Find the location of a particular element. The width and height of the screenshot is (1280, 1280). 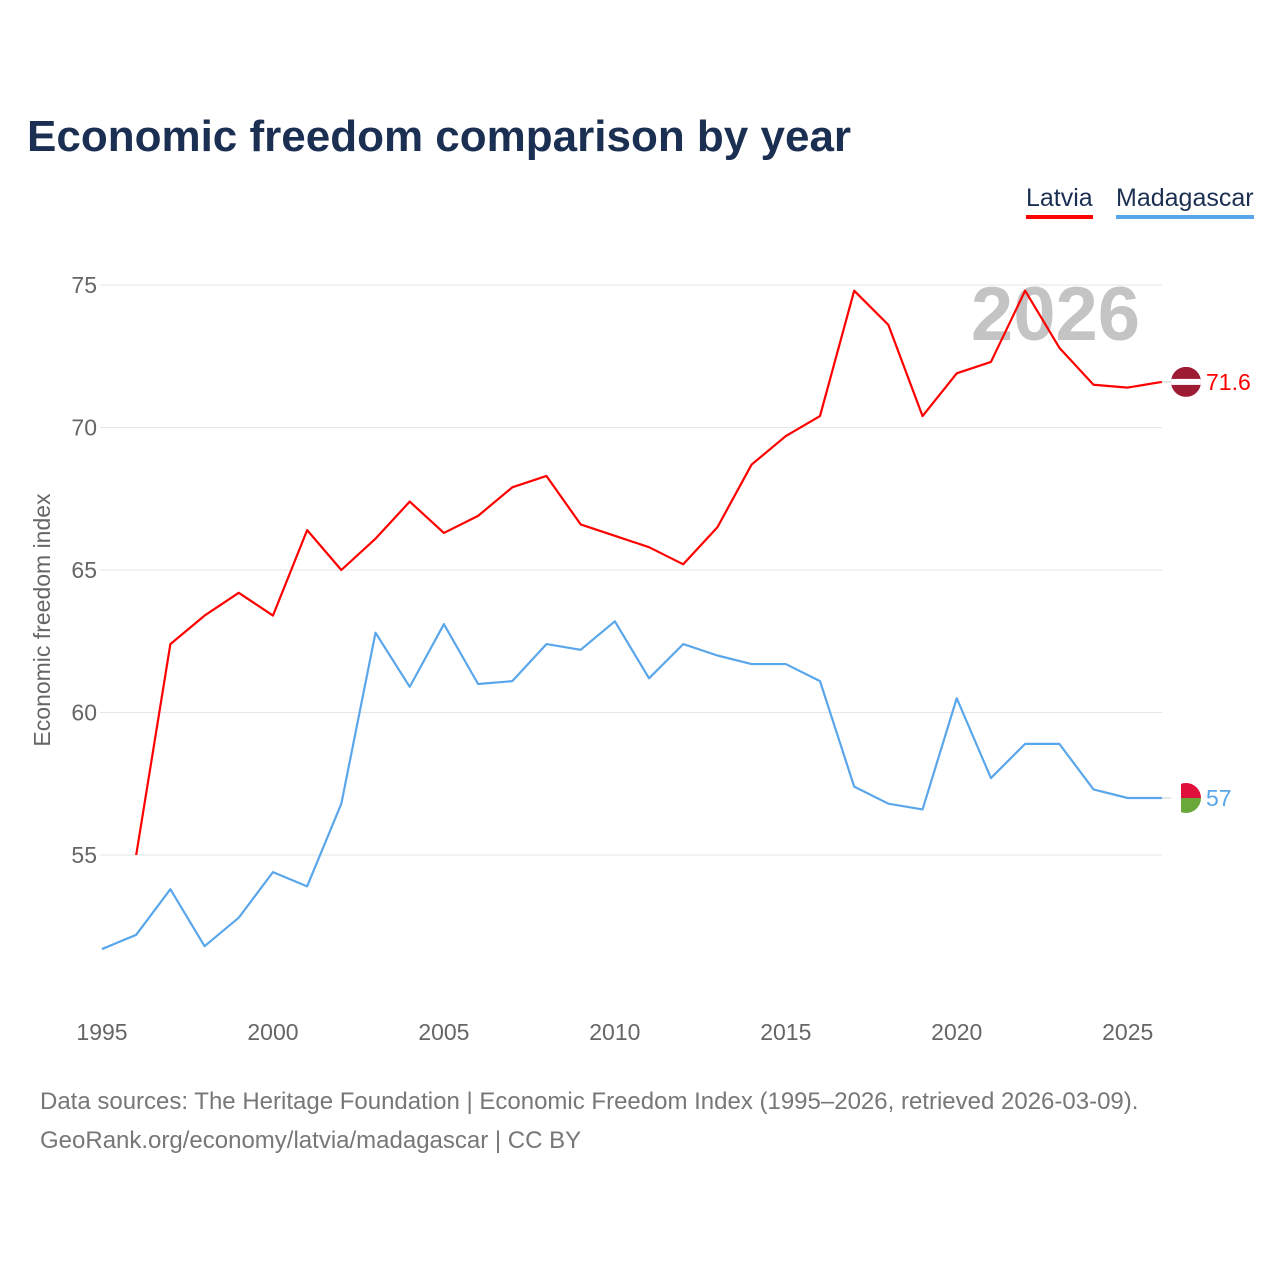

x-tick-label: 2010 is located at coordinates (614, 1032).